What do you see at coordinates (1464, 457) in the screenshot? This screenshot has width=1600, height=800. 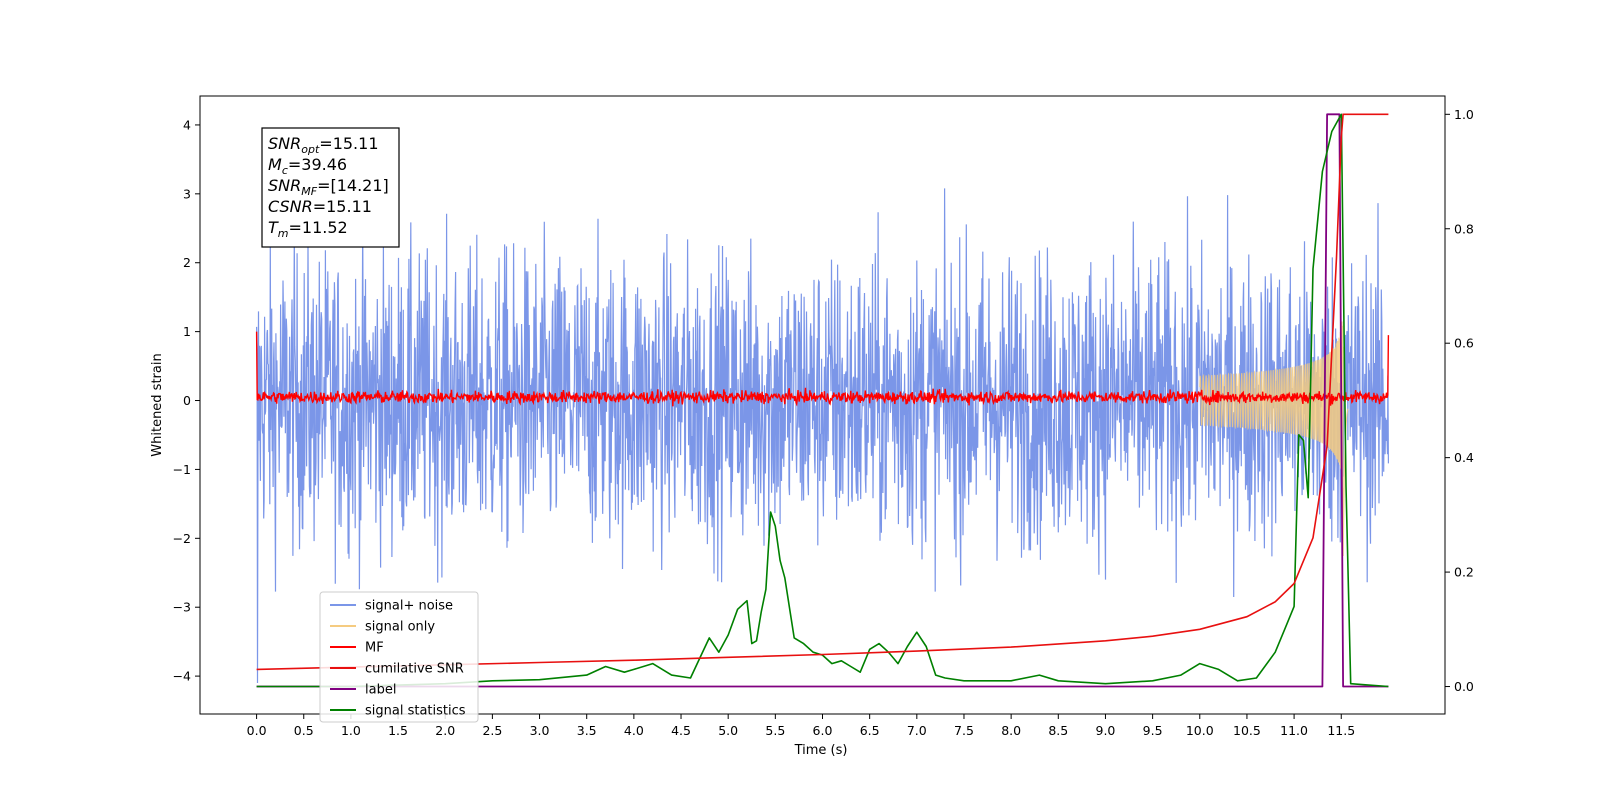 I see `y2-tick-label: 0.4` at bounding box center [1464, 457].